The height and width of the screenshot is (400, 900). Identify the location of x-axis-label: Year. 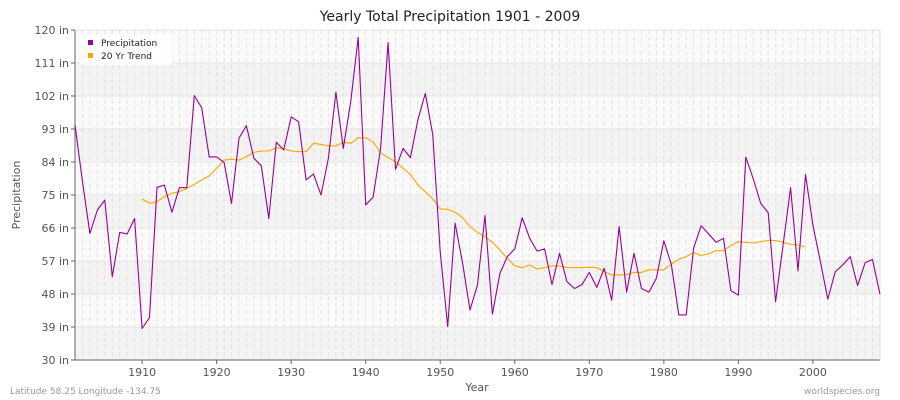
(476, 387).